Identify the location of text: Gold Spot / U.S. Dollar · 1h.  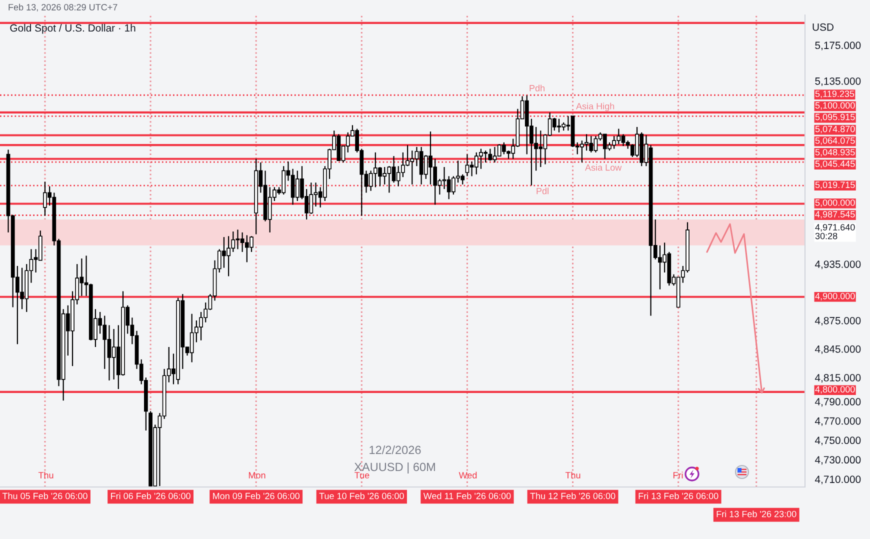
(73, 29).